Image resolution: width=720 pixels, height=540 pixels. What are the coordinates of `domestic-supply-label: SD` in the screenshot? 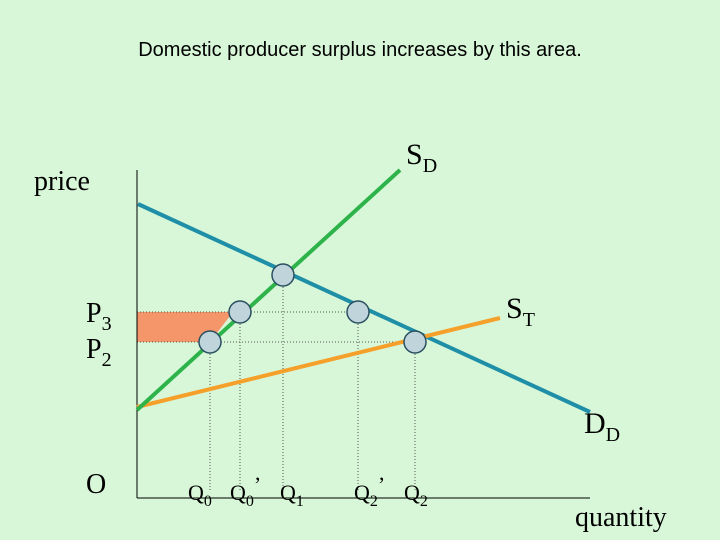 It's located at (421, 157).